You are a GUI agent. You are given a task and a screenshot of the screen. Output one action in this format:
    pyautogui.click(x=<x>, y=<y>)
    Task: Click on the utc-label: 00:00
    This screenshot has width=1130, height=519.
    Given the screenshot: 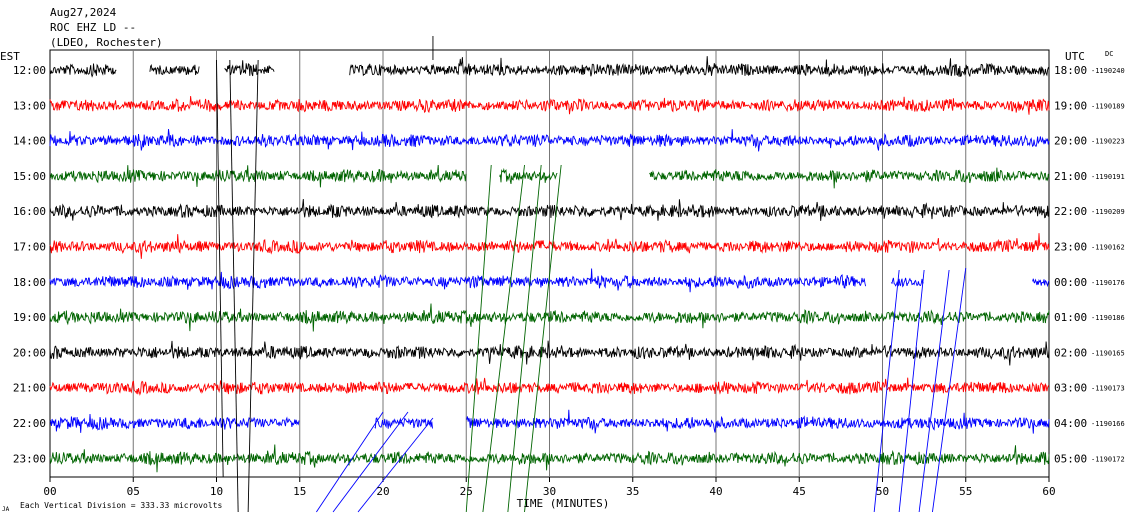 What is the action you would take?
    pyautogui.click(x=1070, y=282)
    